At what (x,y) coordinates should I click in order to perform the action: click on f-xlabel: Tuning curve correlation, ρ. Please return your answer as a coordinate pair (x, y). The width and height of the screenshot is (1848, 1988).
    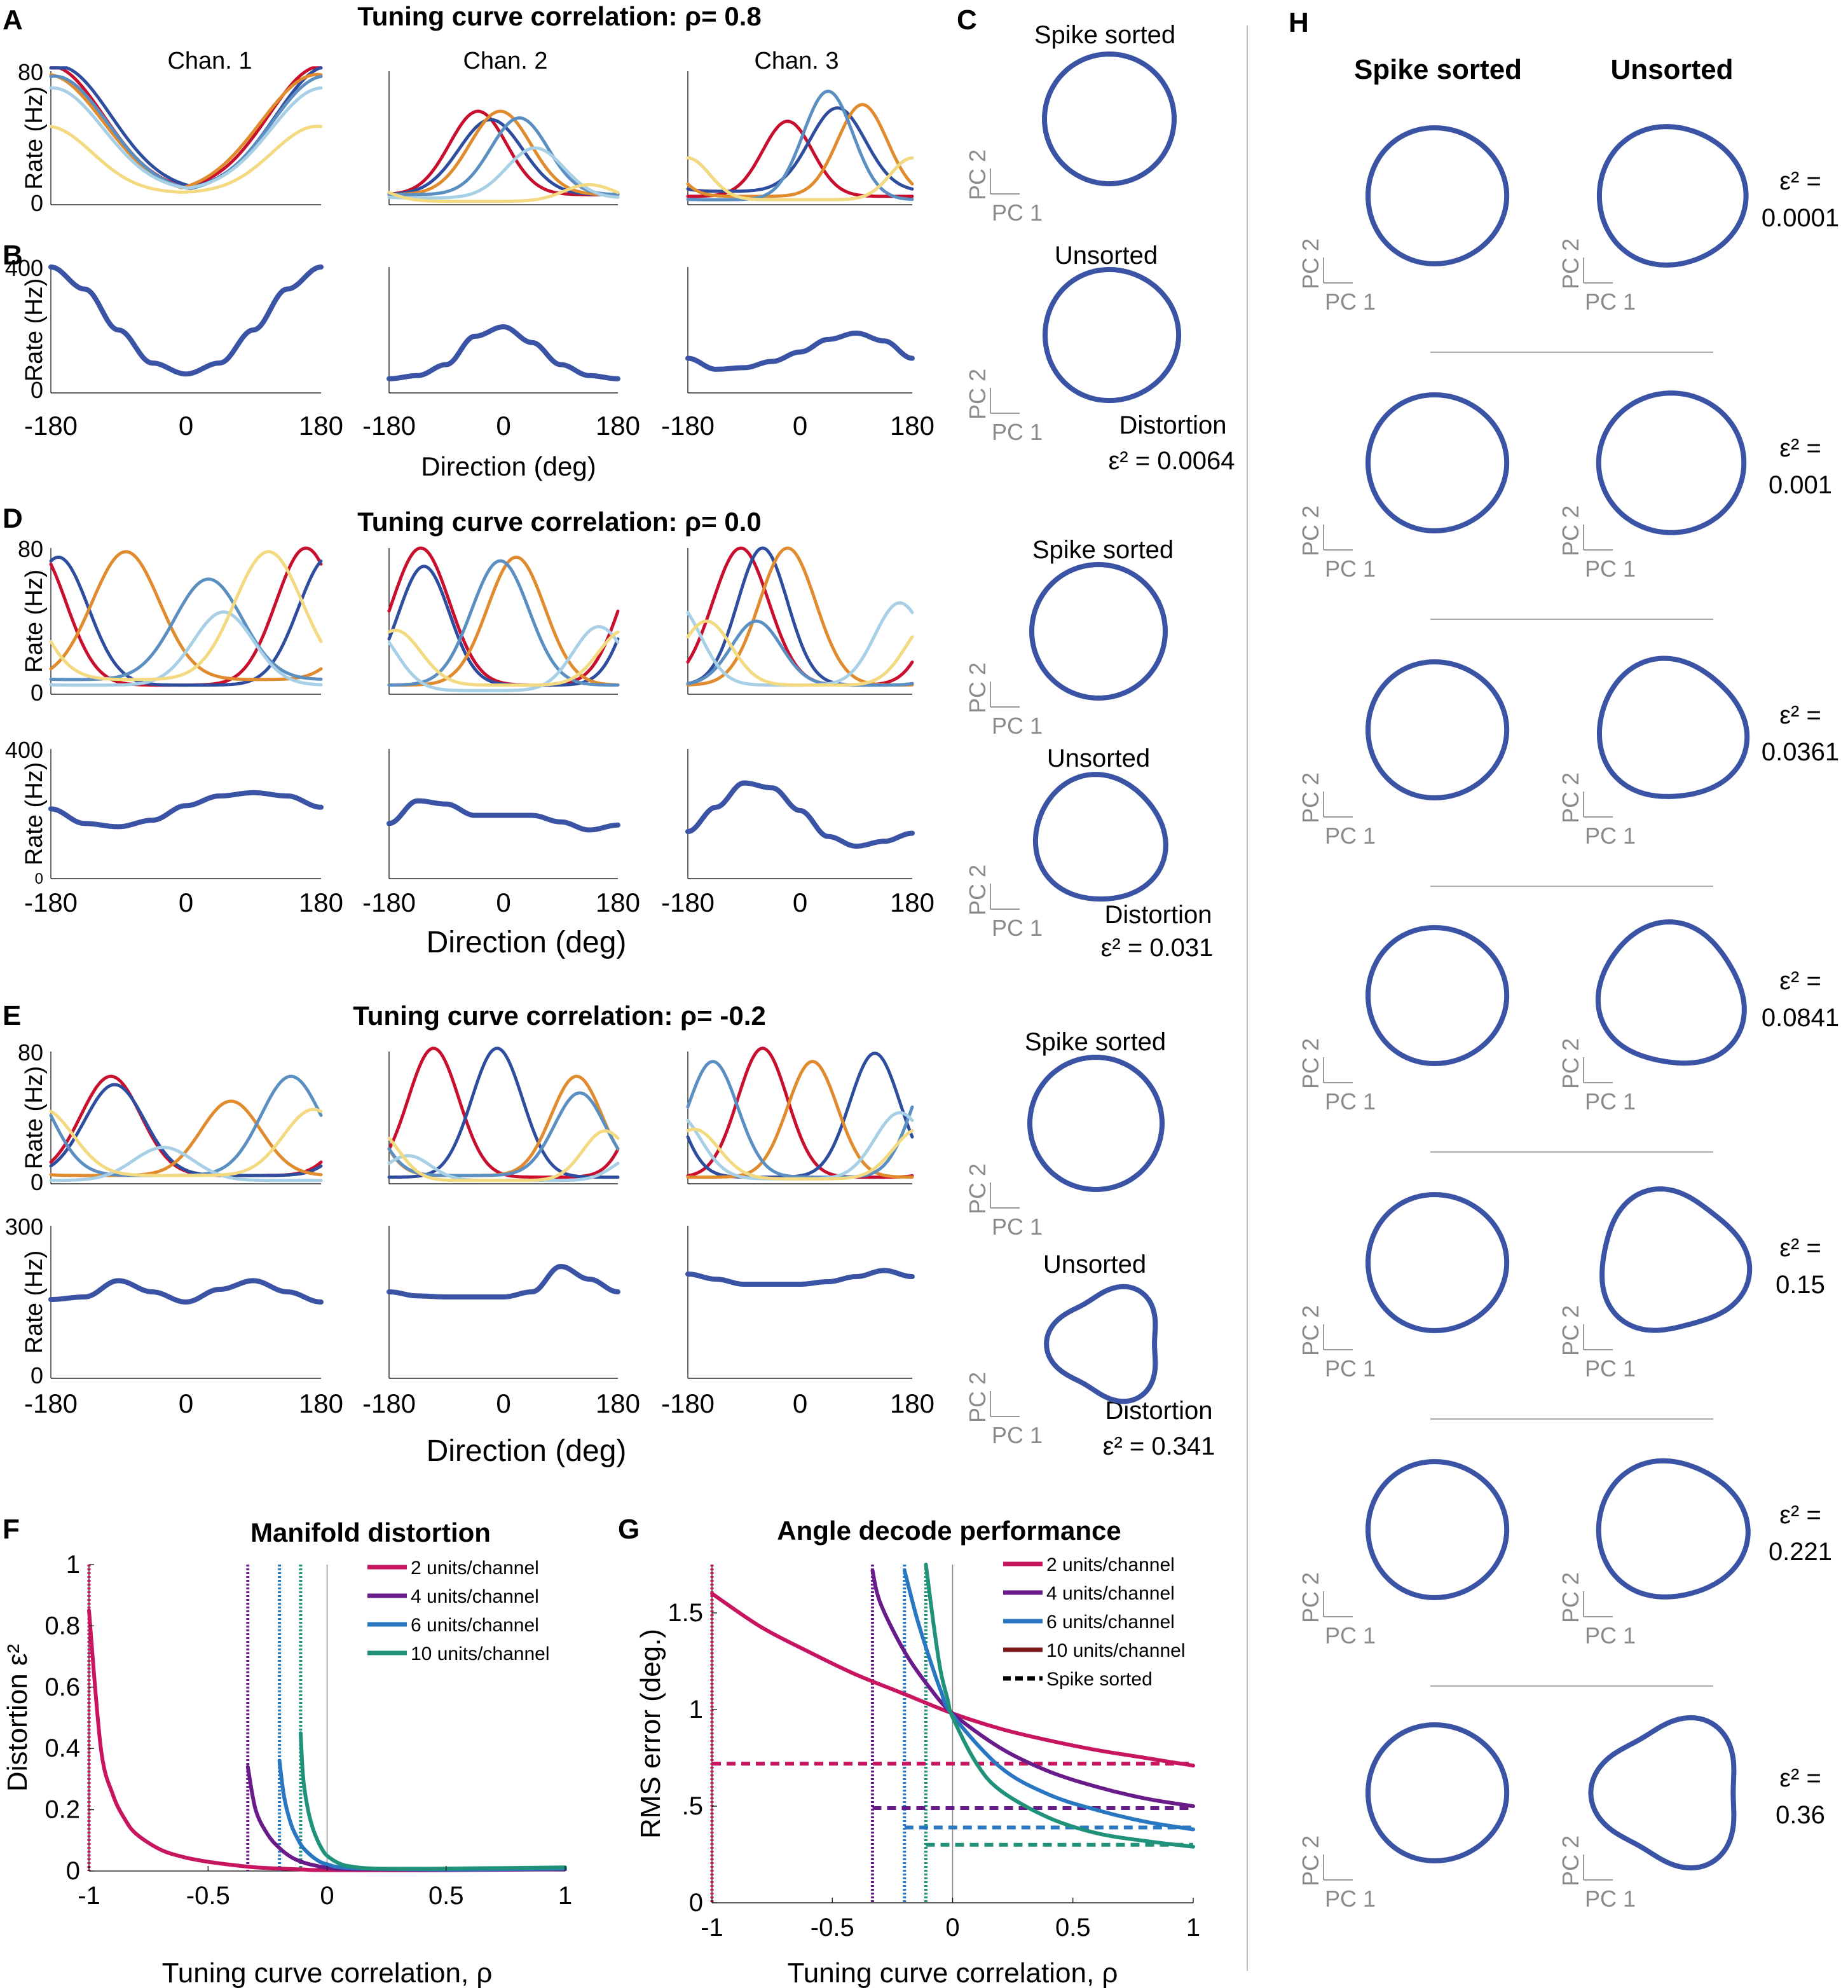
    Looking at the image, I should click on (328, 1972).